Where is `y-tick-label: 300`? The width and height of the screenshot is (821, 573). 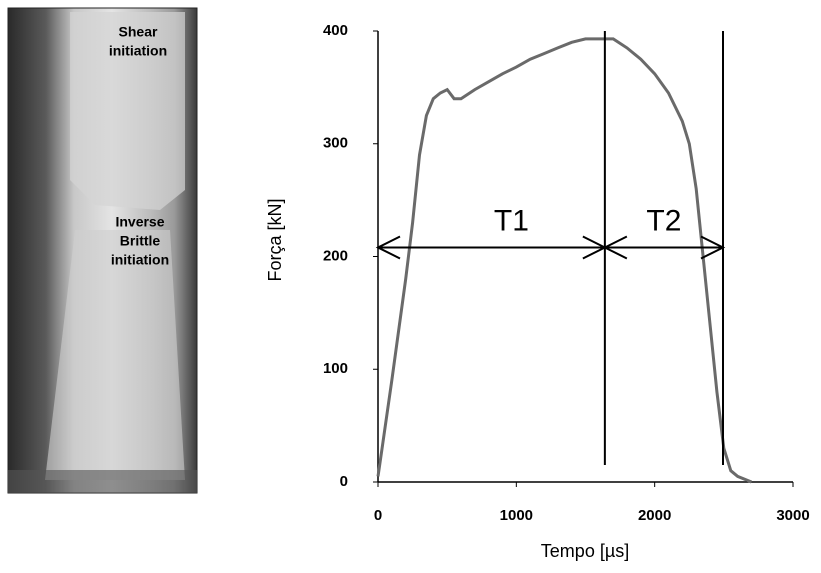 y-tick-label: 300 is located at coordinates (335, 143).